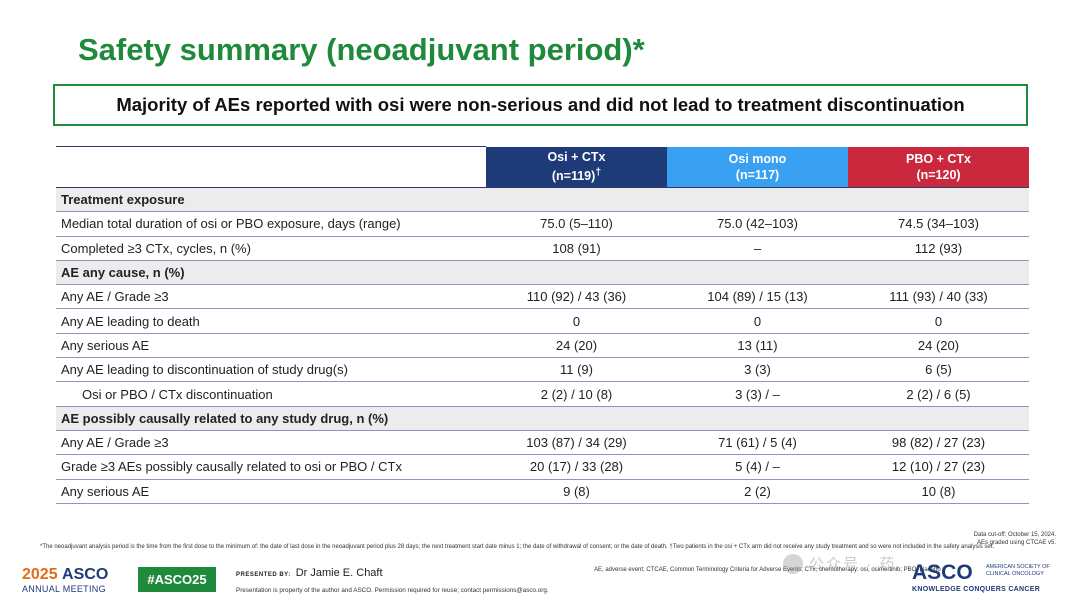 This screenshot has height=607, width=1080. I want to click on column-header-pbo-ctx: PBO + CTx (n=120), so click(938, 167).